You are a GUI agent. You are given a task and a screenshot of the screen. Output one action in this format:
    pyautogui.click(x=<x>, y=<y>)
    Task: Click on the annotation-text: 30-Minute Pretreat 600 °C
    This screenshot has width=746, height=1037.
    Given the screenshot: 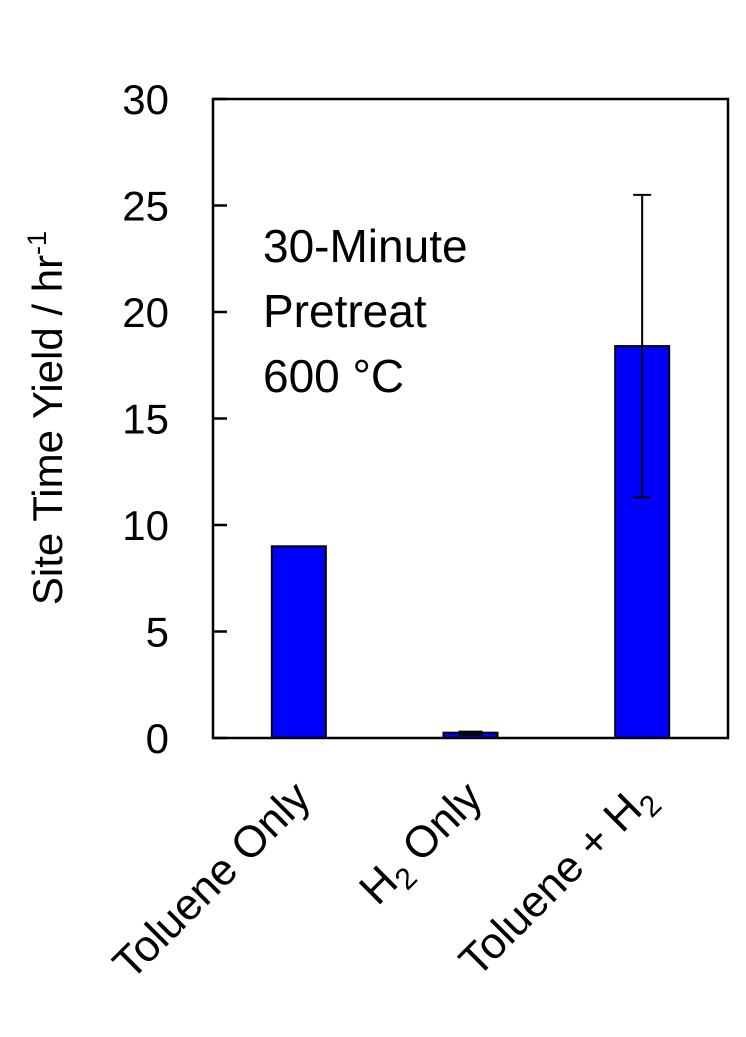 What is the action you would take?
    pyautogui.click(x=365, y=311)
    